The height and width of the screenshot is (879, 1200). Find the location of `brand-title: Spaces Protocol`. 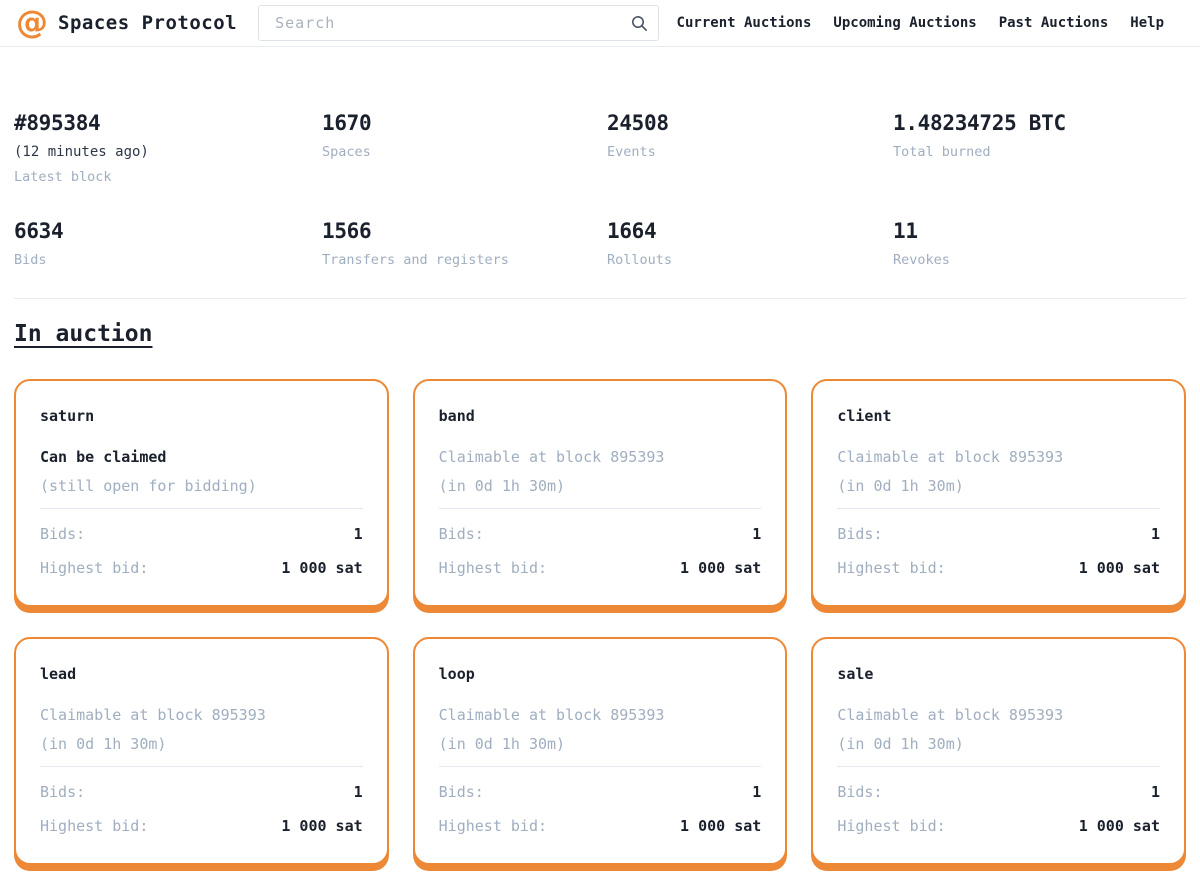

brand-title: Spaces Protocol is located at coordinates (148, 23).